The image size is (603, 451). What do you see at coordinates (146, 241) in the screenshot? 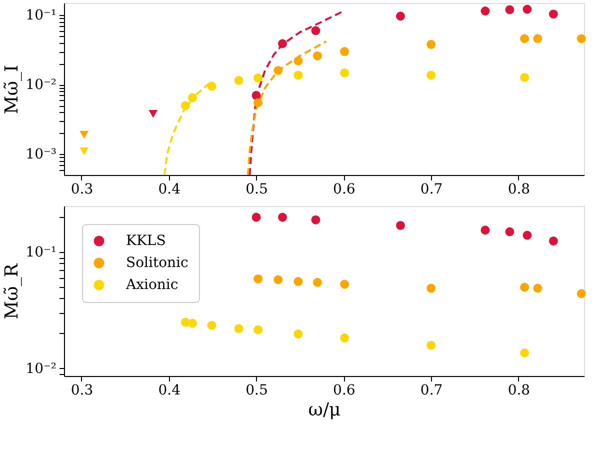
I see `legend-label: KKLS` at bounding box center [146, 241].